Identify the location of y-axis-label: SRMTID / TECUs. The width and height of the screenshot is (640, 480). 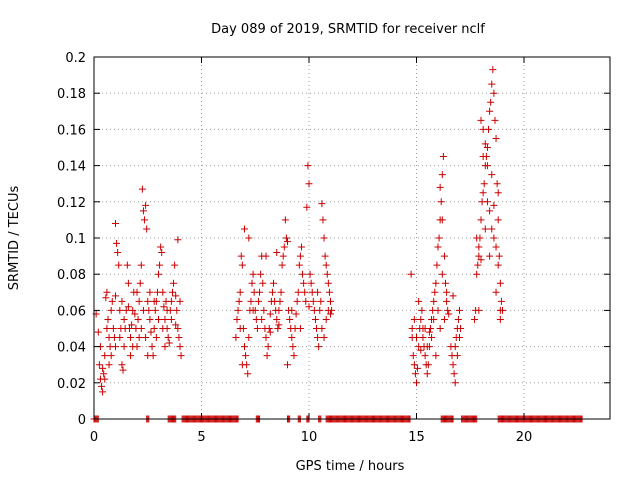
(14, 238).